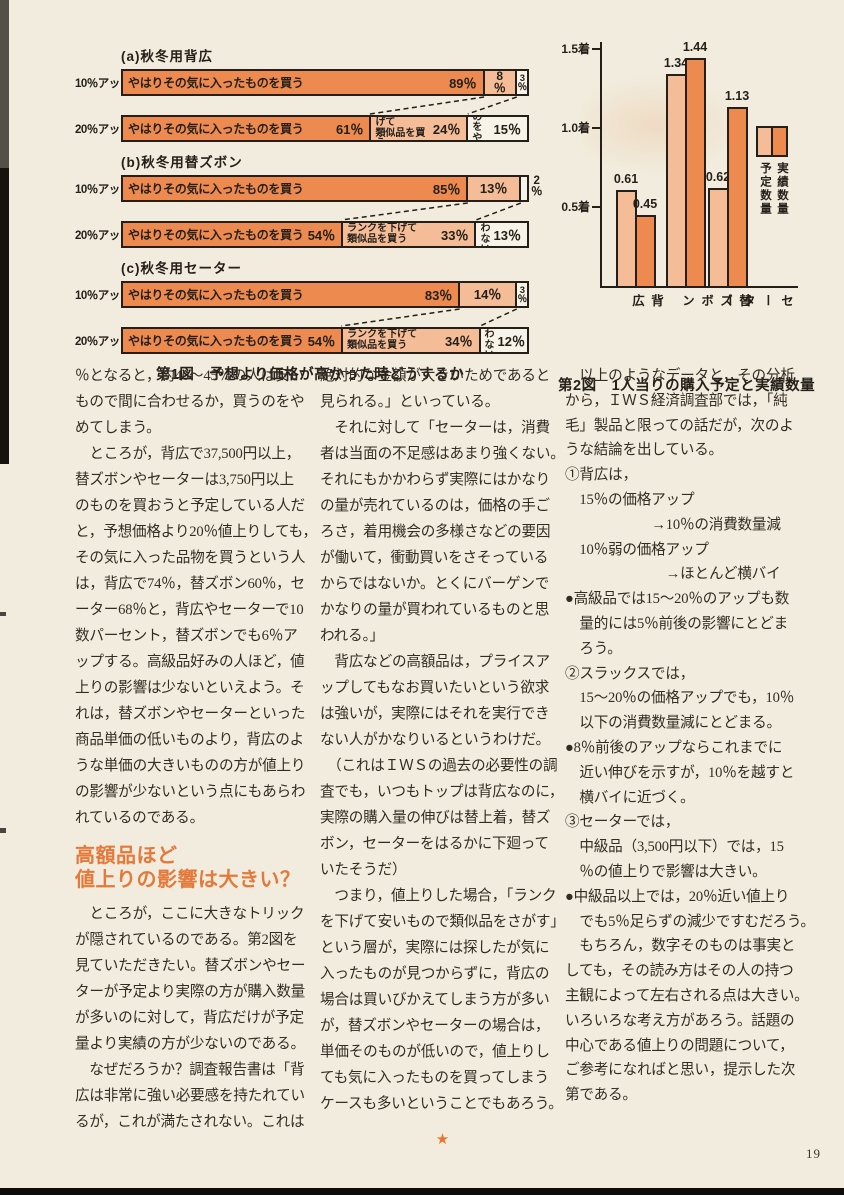 This screenshot has width=844, height=1195. I want to click on text-line: ●8％前後のアップならこれまでに, so click(674, 747).